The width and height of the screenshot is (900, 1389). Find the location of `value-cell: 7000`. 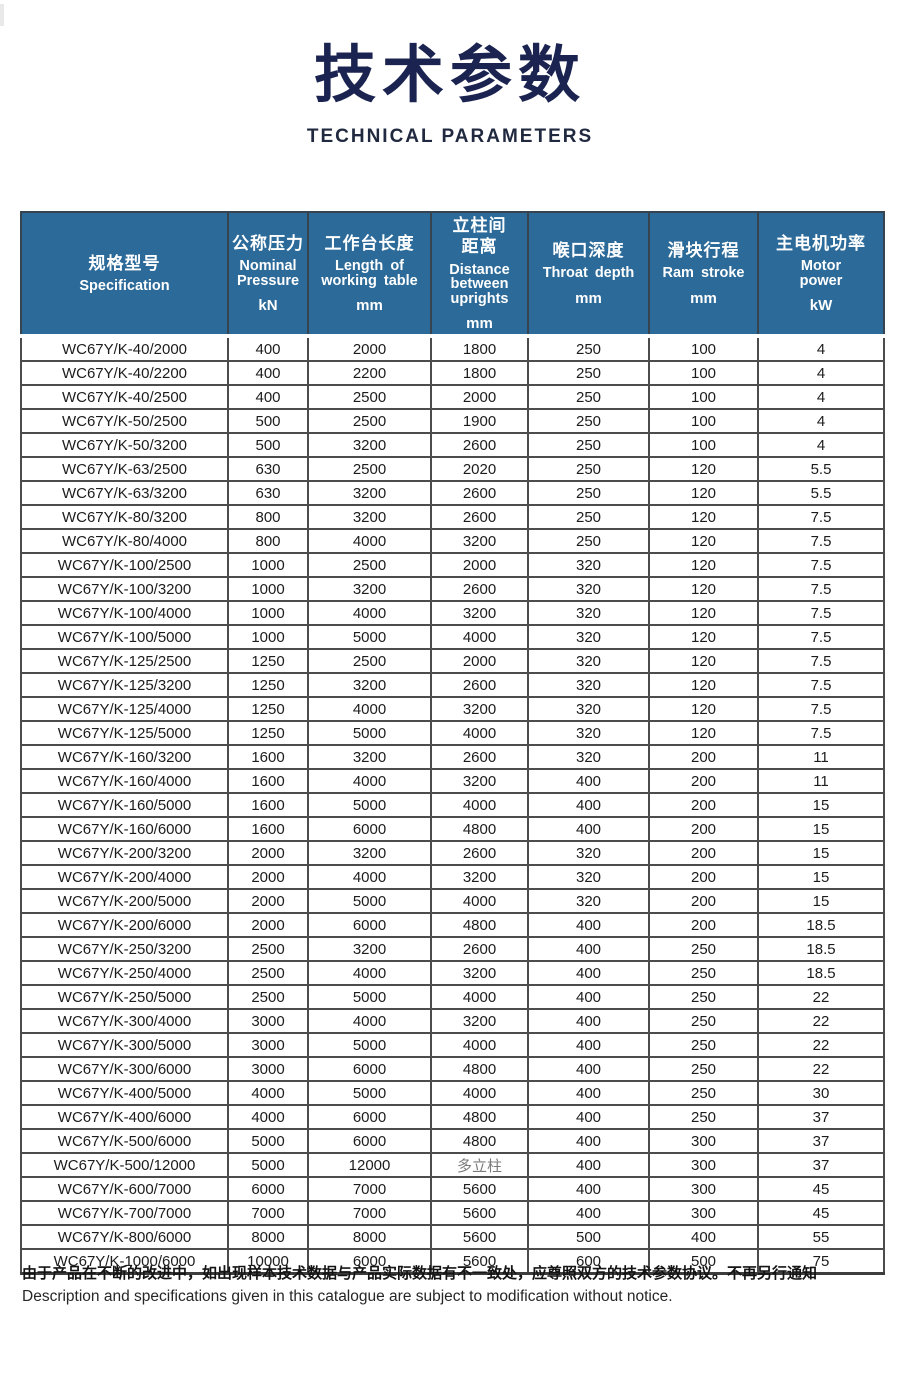

value-cell: 7000 is located at coordinates (268, 1213).